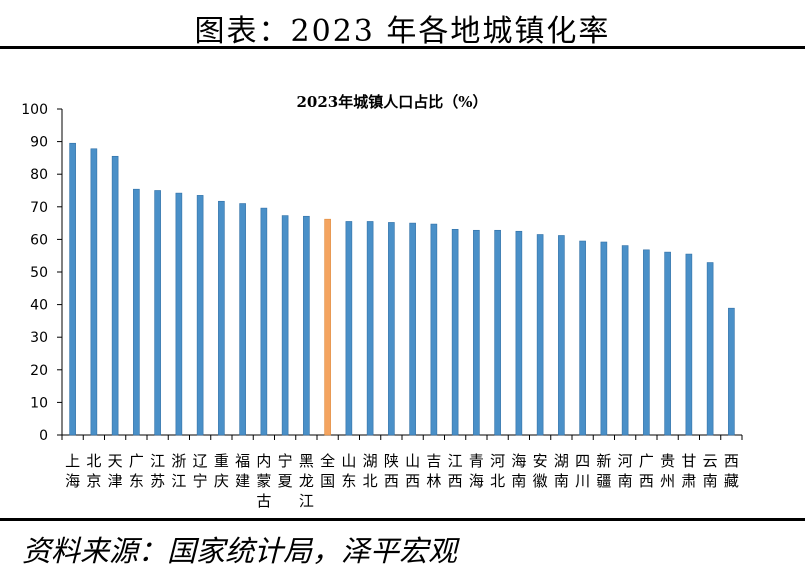 This screenshot has width=805, height=576. I want to click on x-tick-label: 青海, so click(476, 471).